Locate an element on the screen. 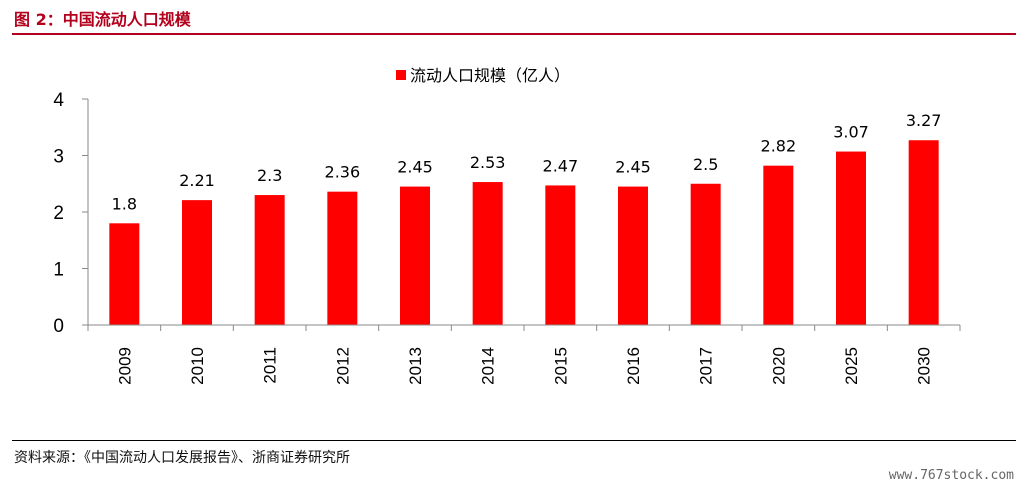 This screenshot has width=1028, height=491. x-tick-label-2013: 2013 is located at coordinates (415, 366).